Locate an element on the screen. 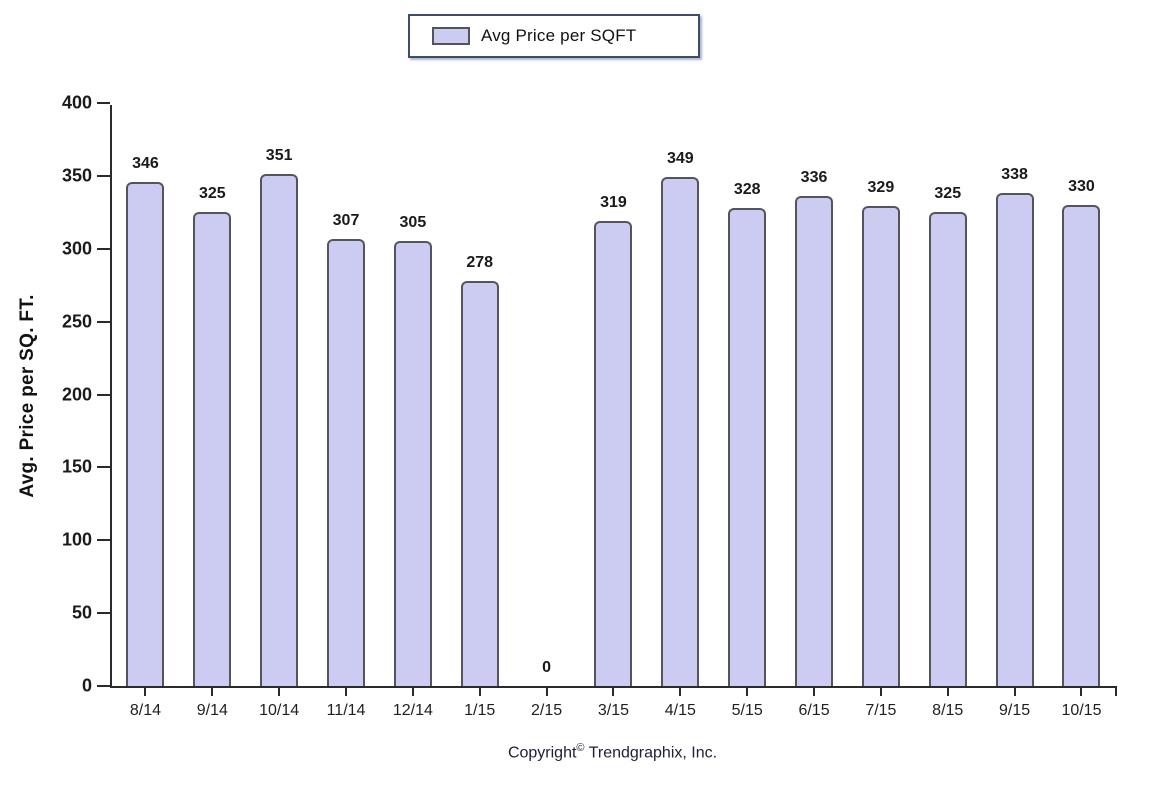  bar-slot-6/15: 336 6/15 is located at coordinates (814, 412).